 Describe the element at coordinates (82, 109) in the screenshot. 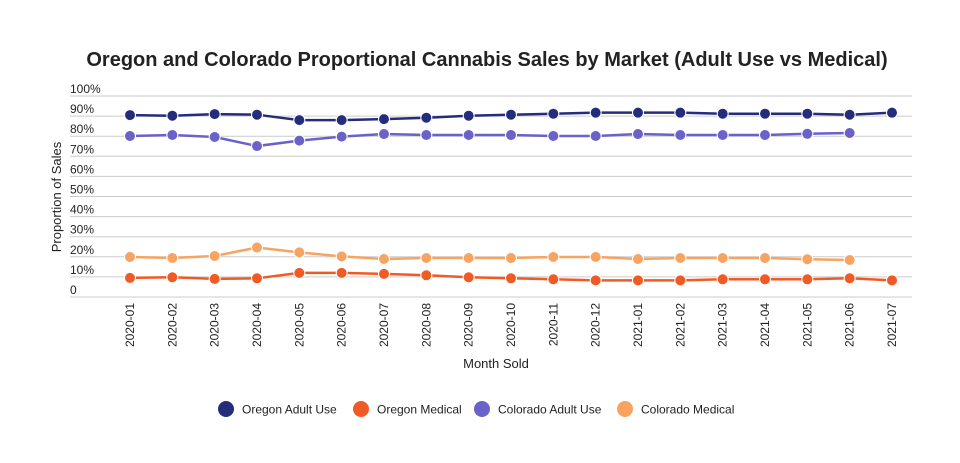

I see `y-tick-label: 90%` at that location.